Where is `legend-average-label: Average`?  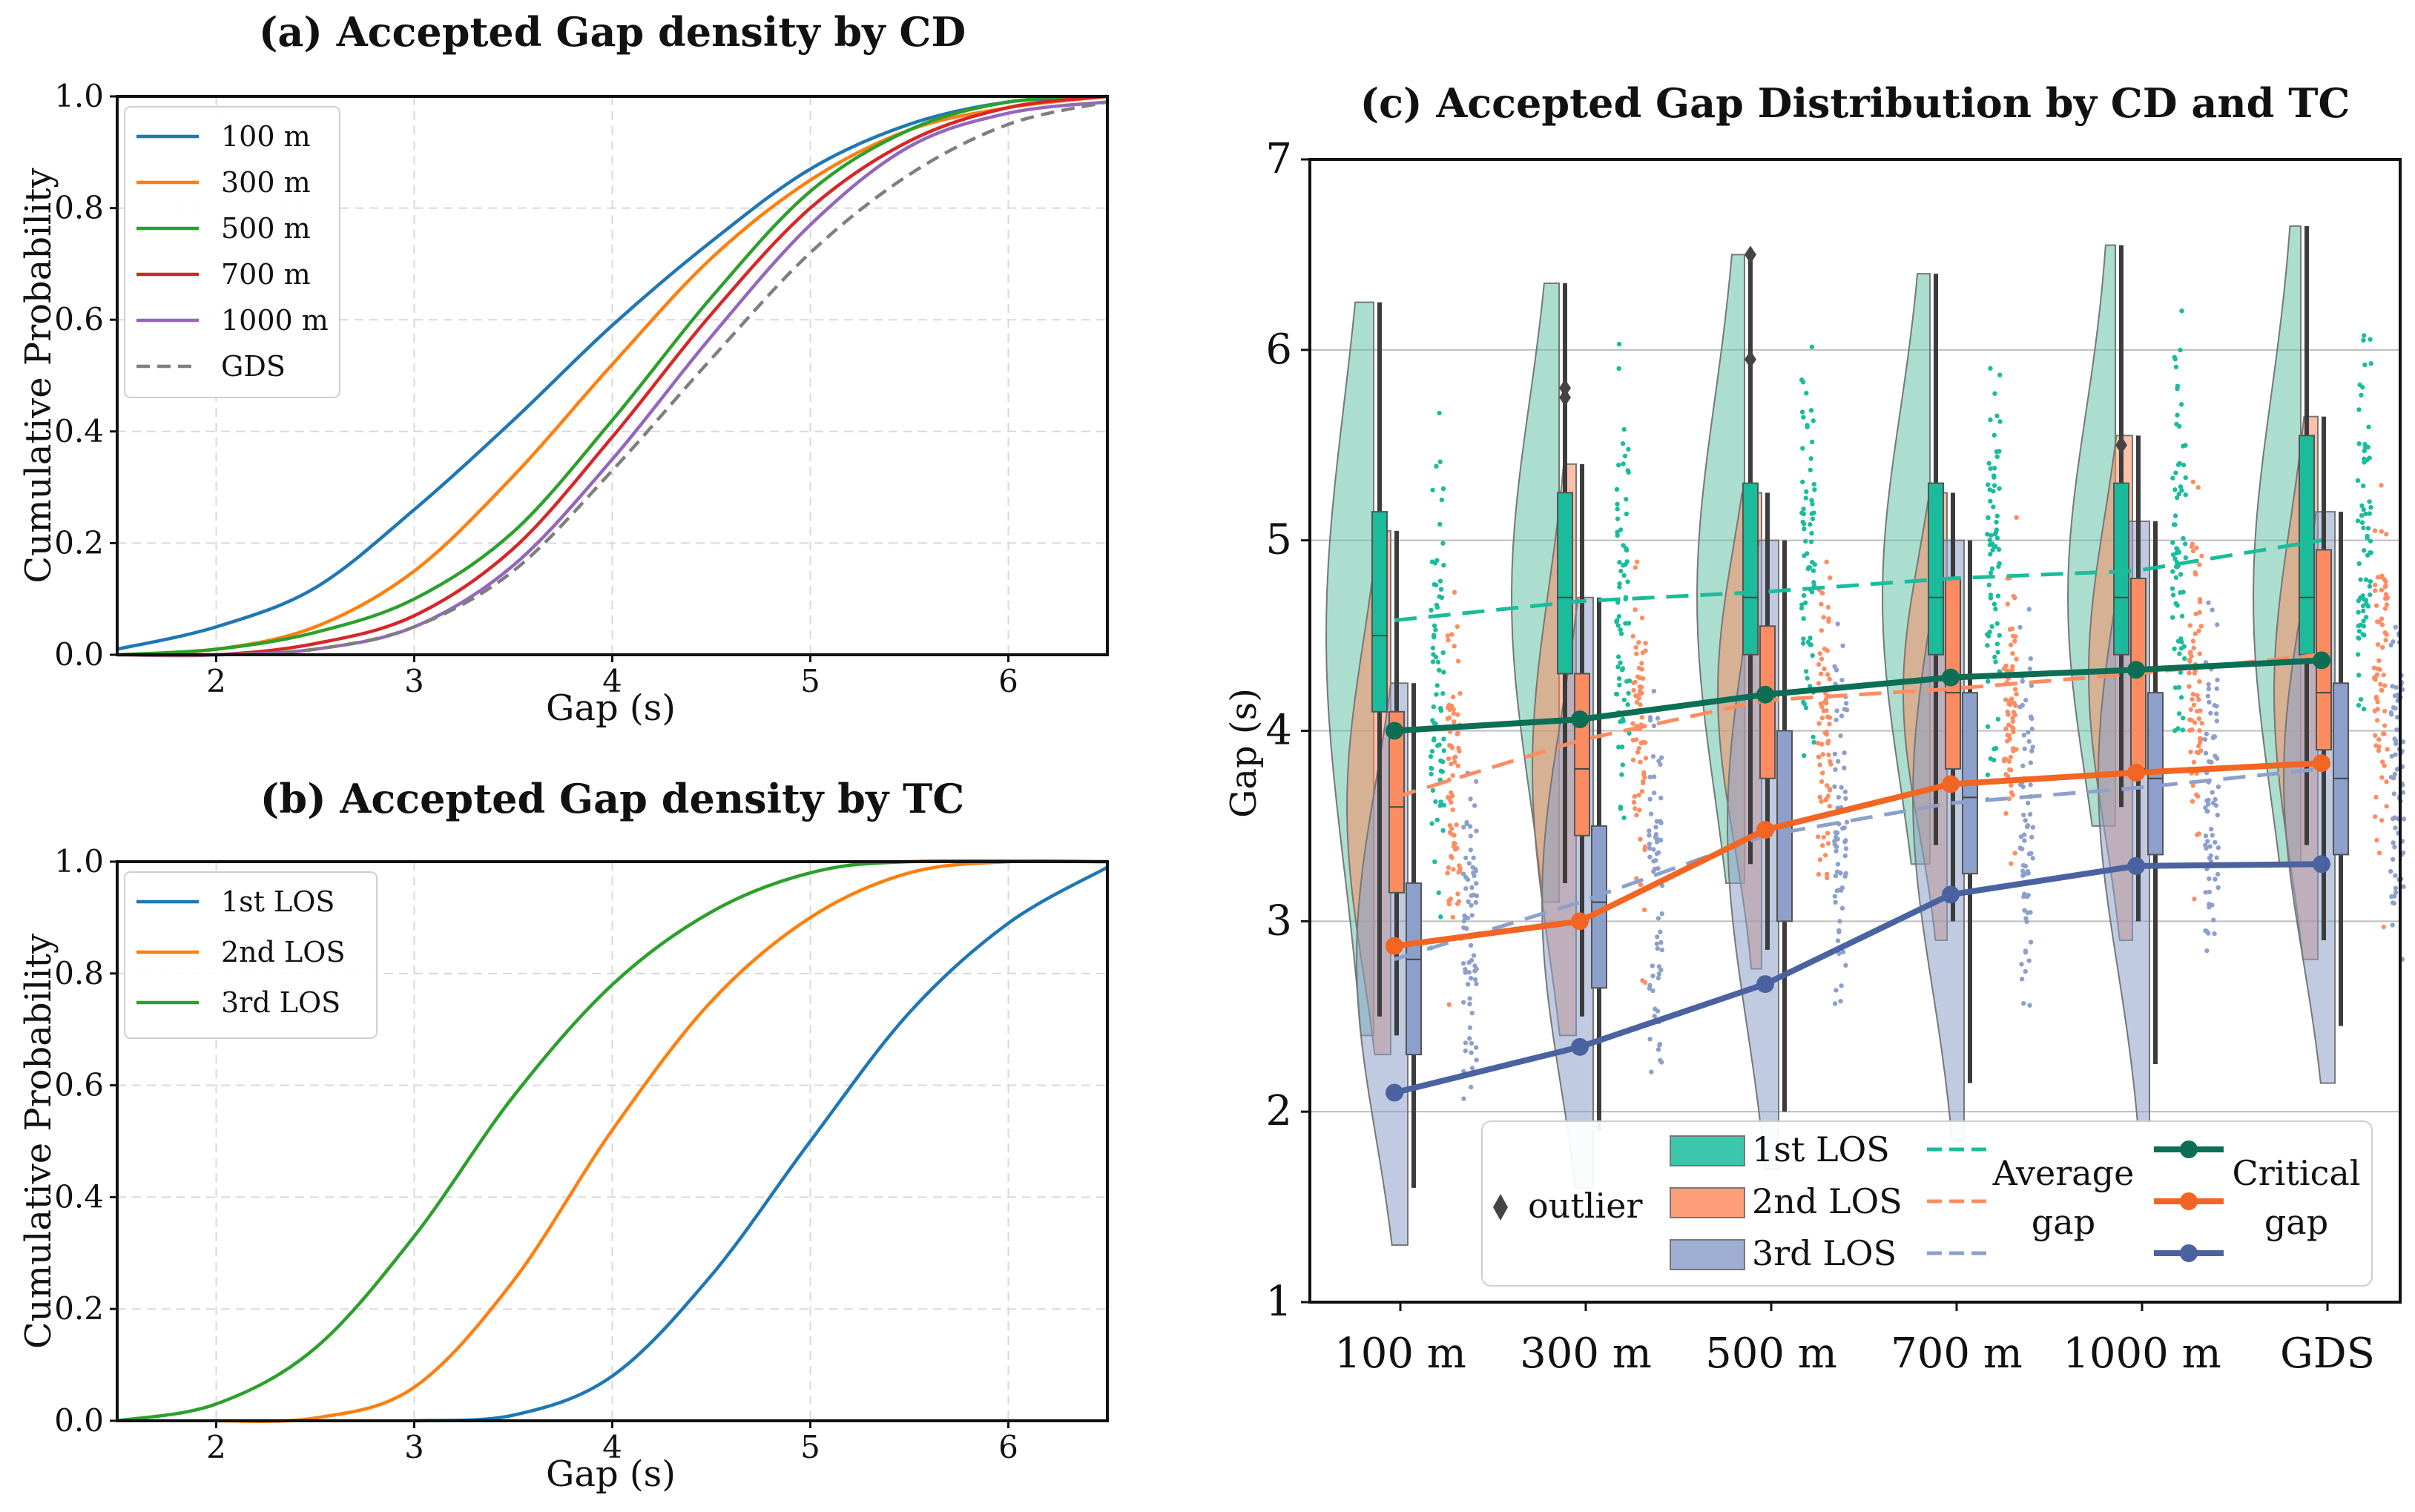 legend-average-label: Average is located at coordinates (2064, 1173).